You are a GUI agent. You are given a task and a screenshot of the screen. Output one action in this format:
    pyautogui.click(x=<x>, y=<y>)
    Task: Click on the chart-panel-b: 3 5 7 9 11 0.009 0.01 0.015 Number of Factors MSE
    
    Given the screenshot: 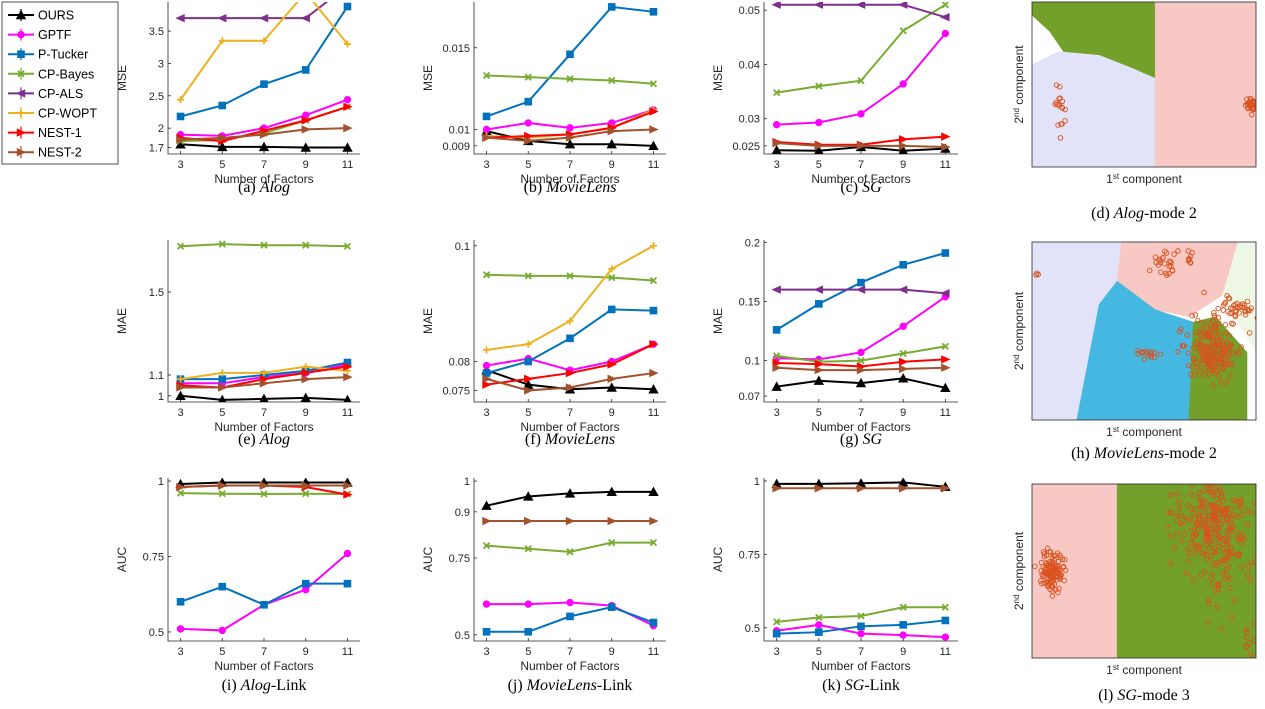 What is the action you would take?
    pyautogui.click(x=543, y=94)
    